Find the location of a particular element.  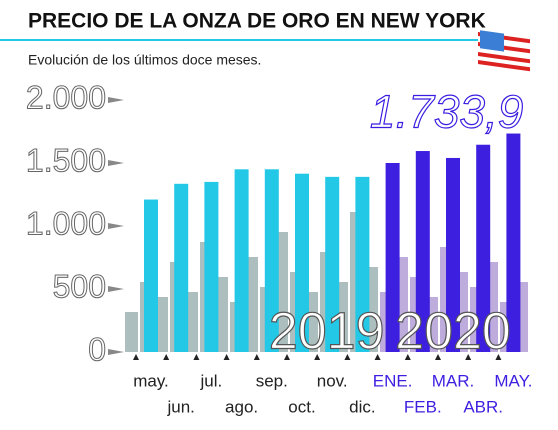

x-tick-label: nov. is located at coordinates (332, 380).